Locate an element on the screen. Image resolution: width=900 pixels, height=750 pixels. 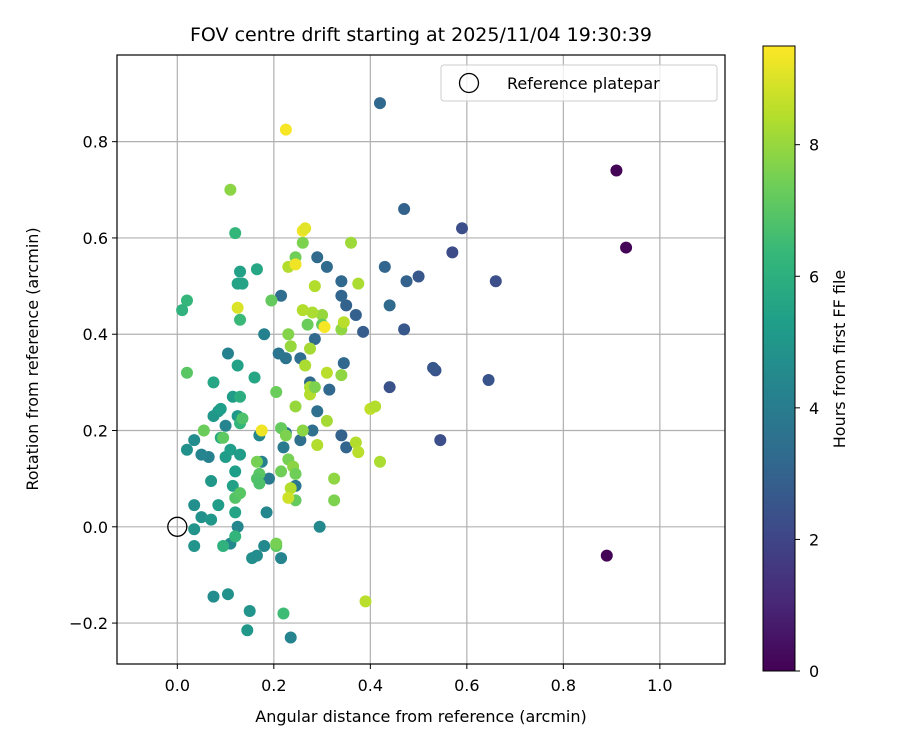
colorbar-tick-label: 8 is located at coordinates (814, 145).